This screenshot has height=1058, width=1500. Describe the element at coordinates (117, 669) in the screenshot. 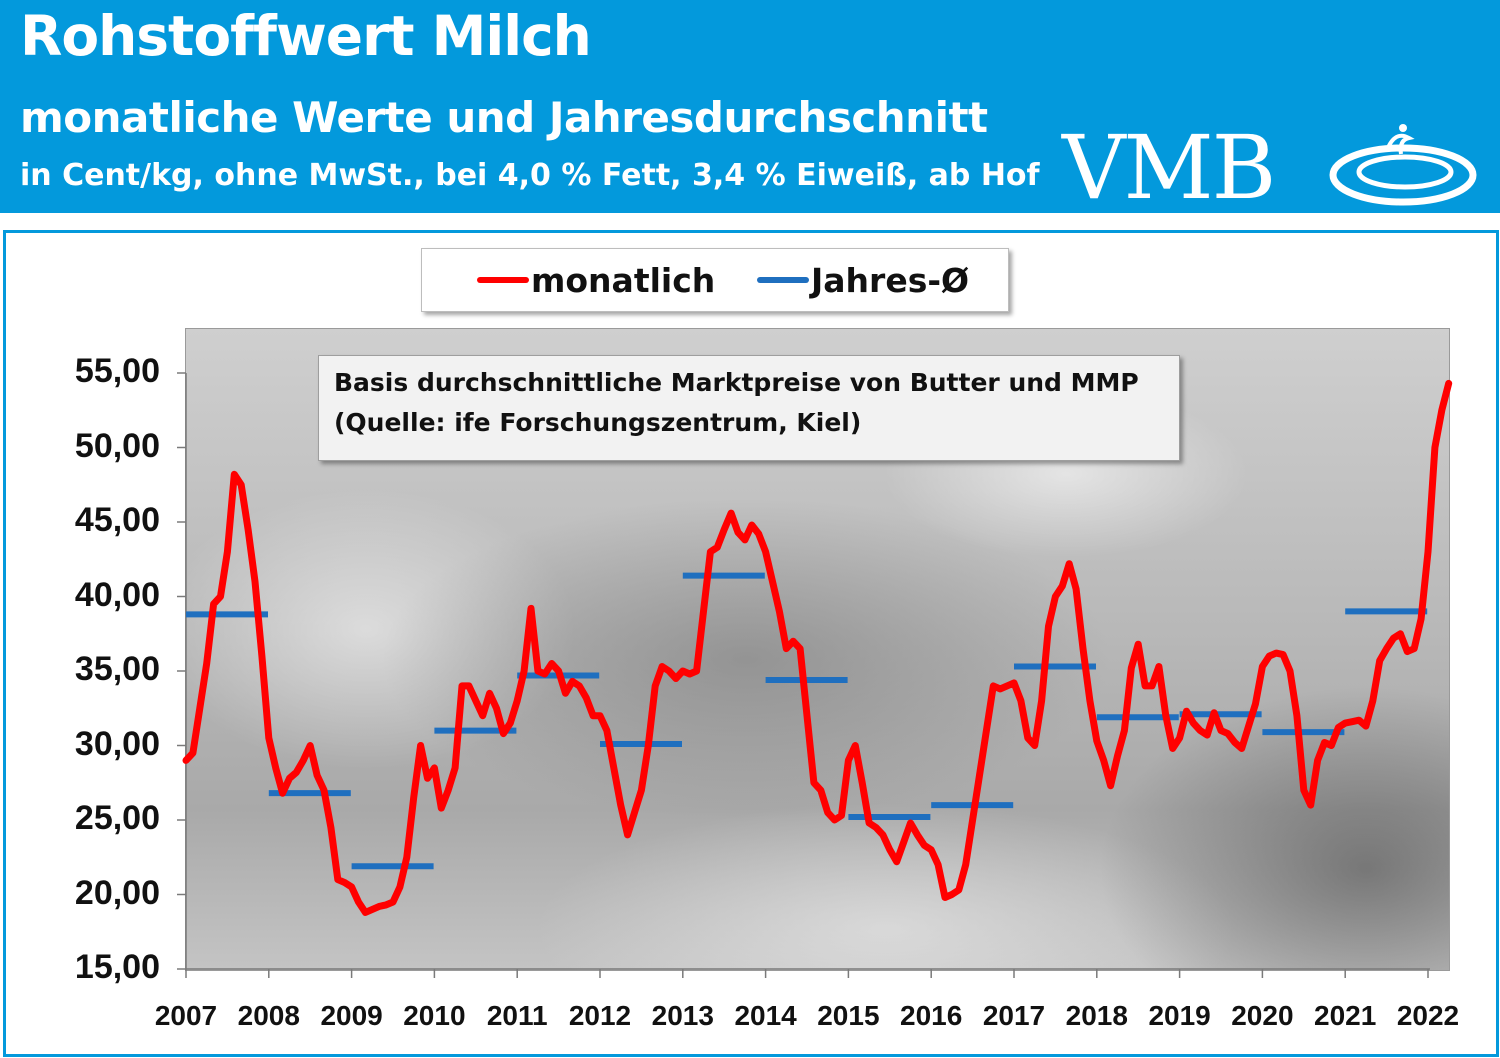

I see `y-tick-label: 35,00` at that location.